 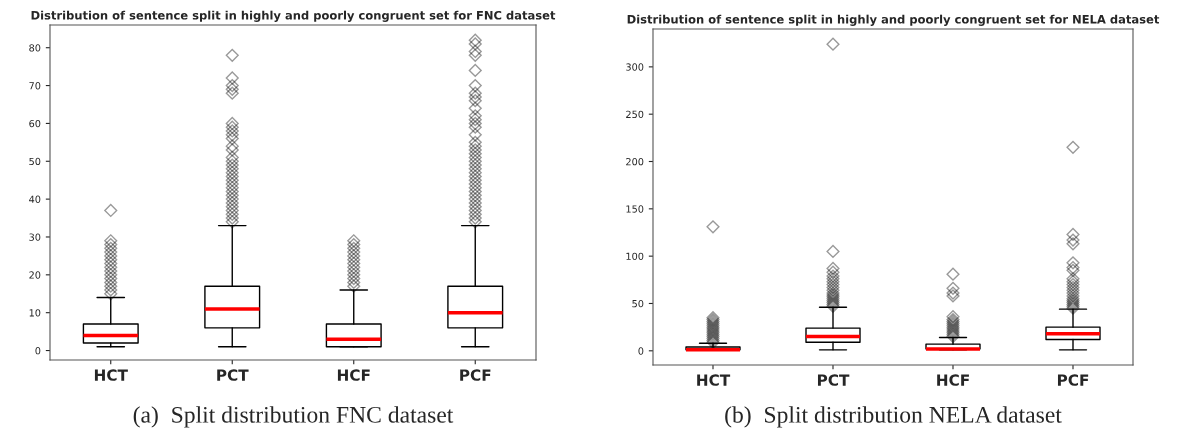 I want to click on y-tick-label: 80, so click(x=35, y=48).